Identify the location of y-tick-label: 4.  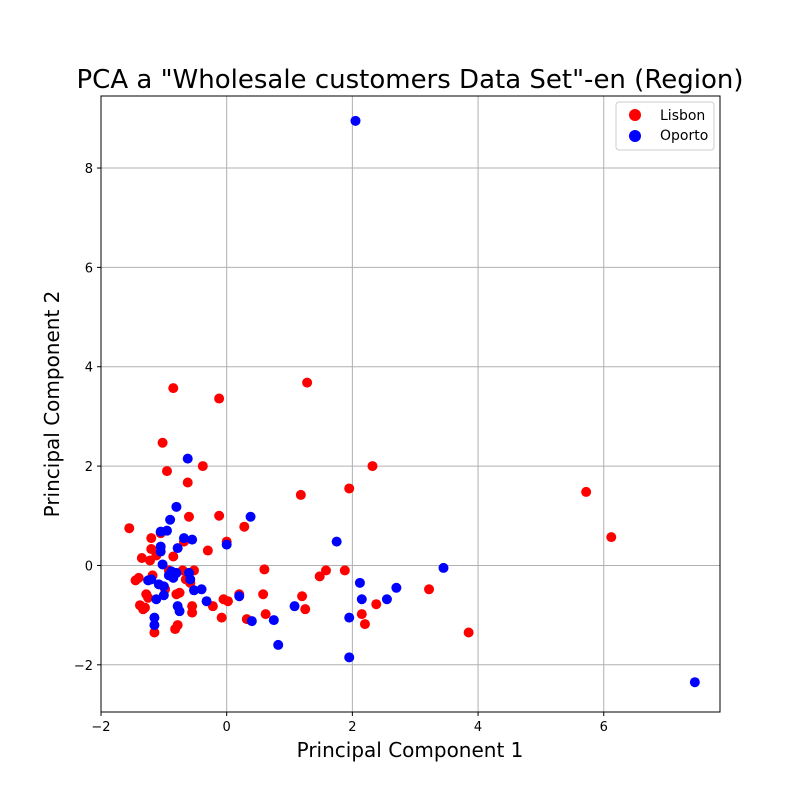
(89, 368).